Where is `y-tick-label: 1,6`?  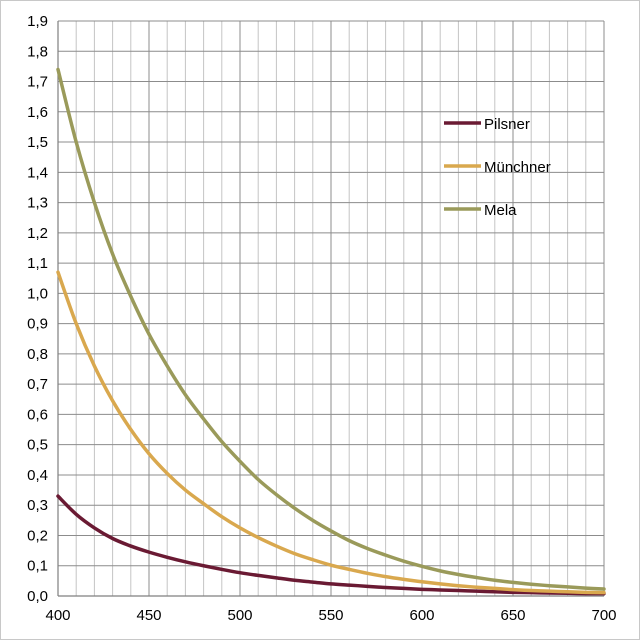 y-tick-label: 1,6 is located at coordinates (37, 112).